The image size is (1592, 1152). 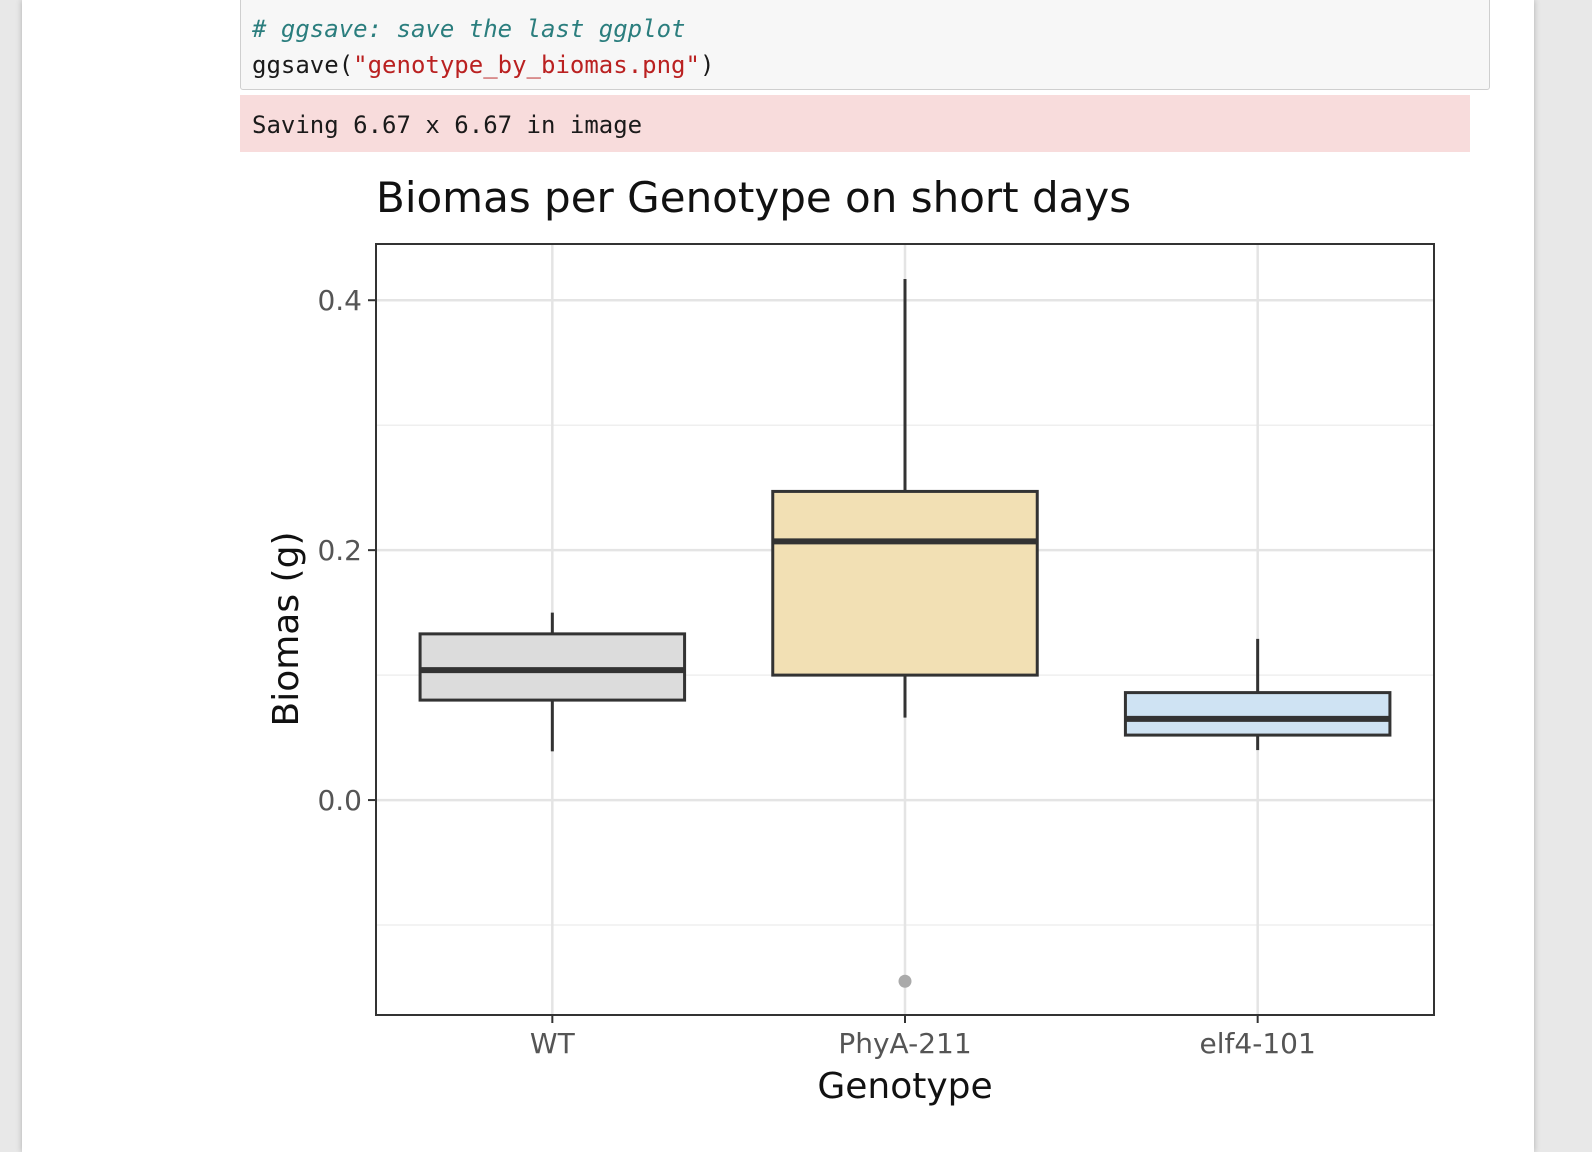 I want to click on chart-title: Biomas per Genotype on short days, so click(x=753, y=197).